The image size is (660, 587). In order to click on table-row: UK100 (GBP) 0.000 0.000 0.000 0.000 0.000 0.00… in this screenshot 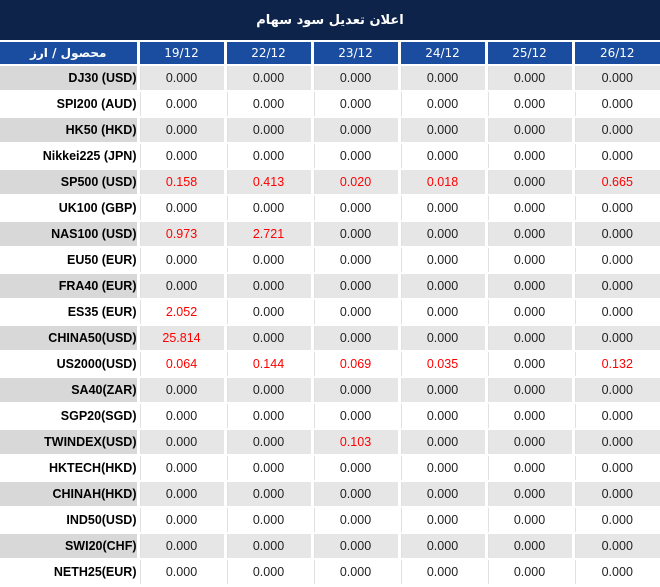, I will do `click(330, 208)`.